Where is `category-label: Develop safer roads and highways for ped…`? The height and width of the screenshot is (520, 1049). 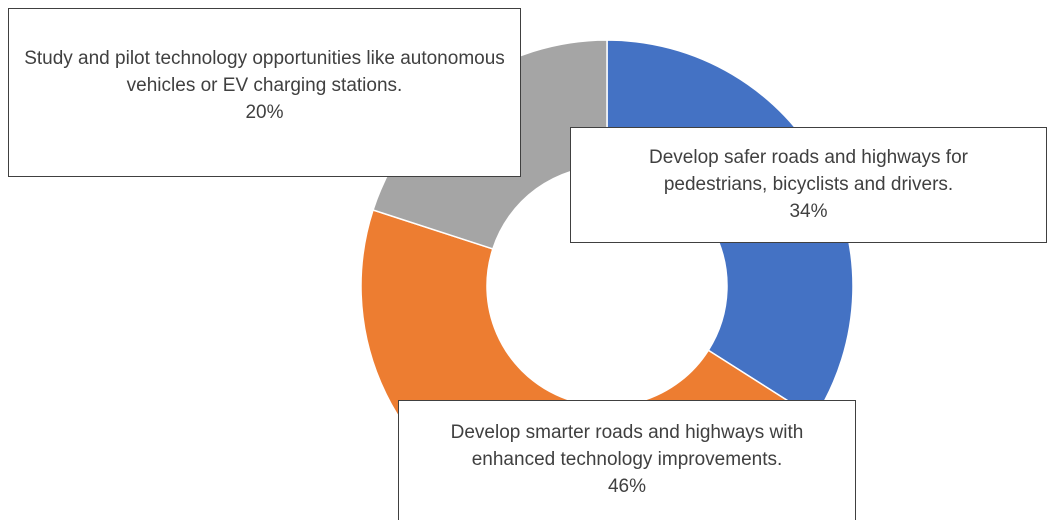 category-label: Develop safer roads and highways for ped… is located at coordinates (808, 171).